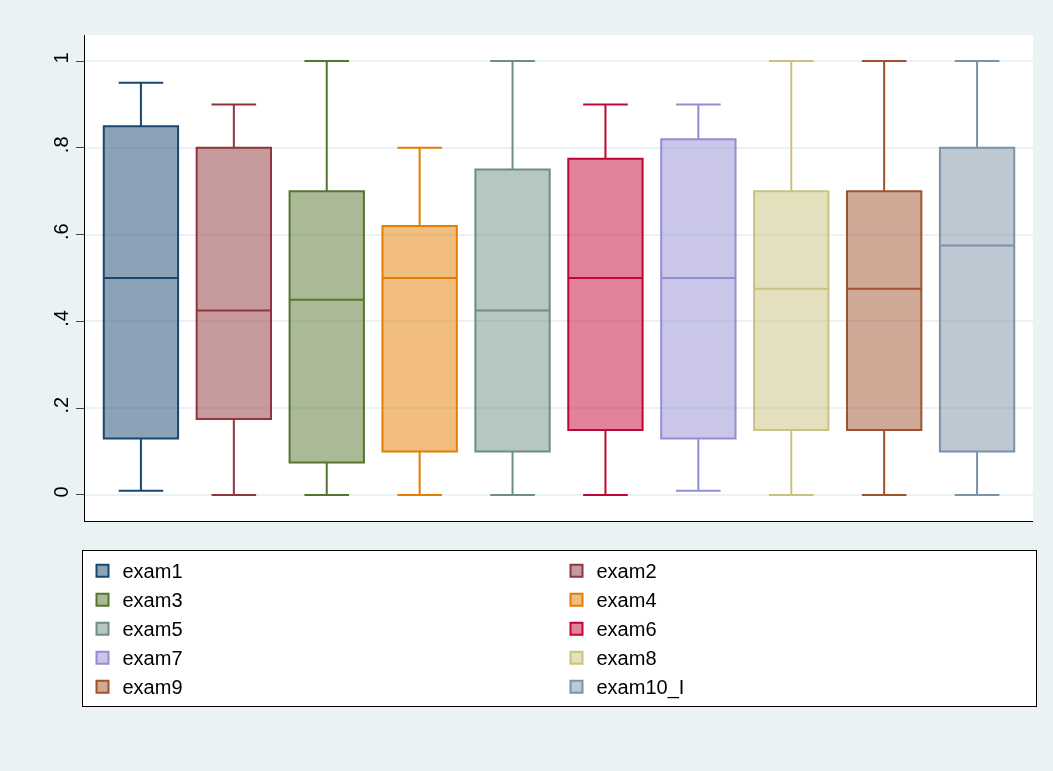 This screenshot has width=1053, height=771. What do you see at coordinates (626, 571) in the screenshot?
I see `legend-label: exam2` at bounding box center [626, 571].